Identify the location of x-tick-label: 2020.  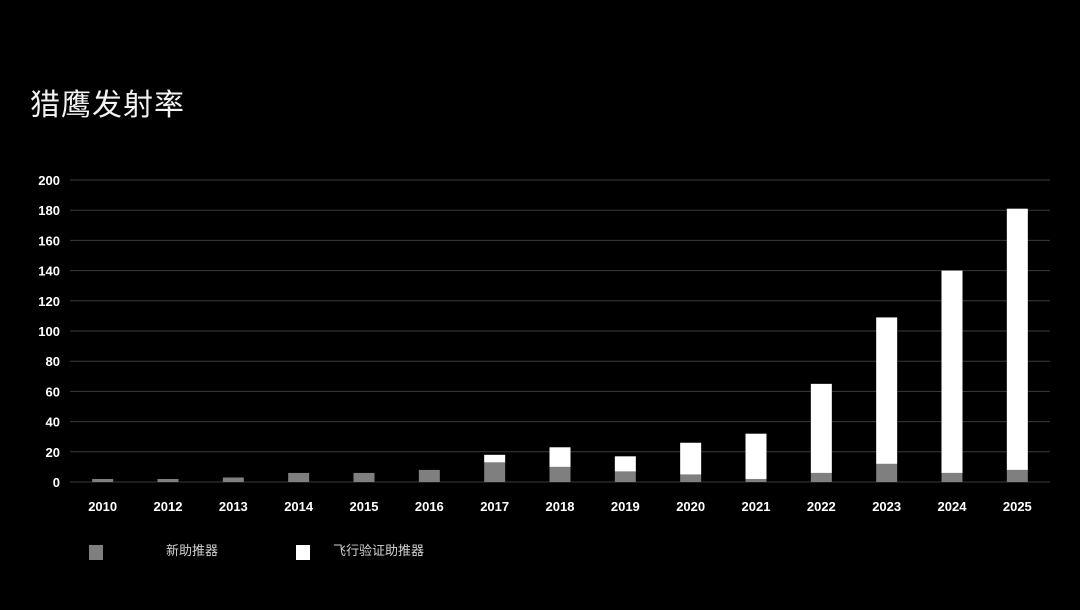
(690, 506).